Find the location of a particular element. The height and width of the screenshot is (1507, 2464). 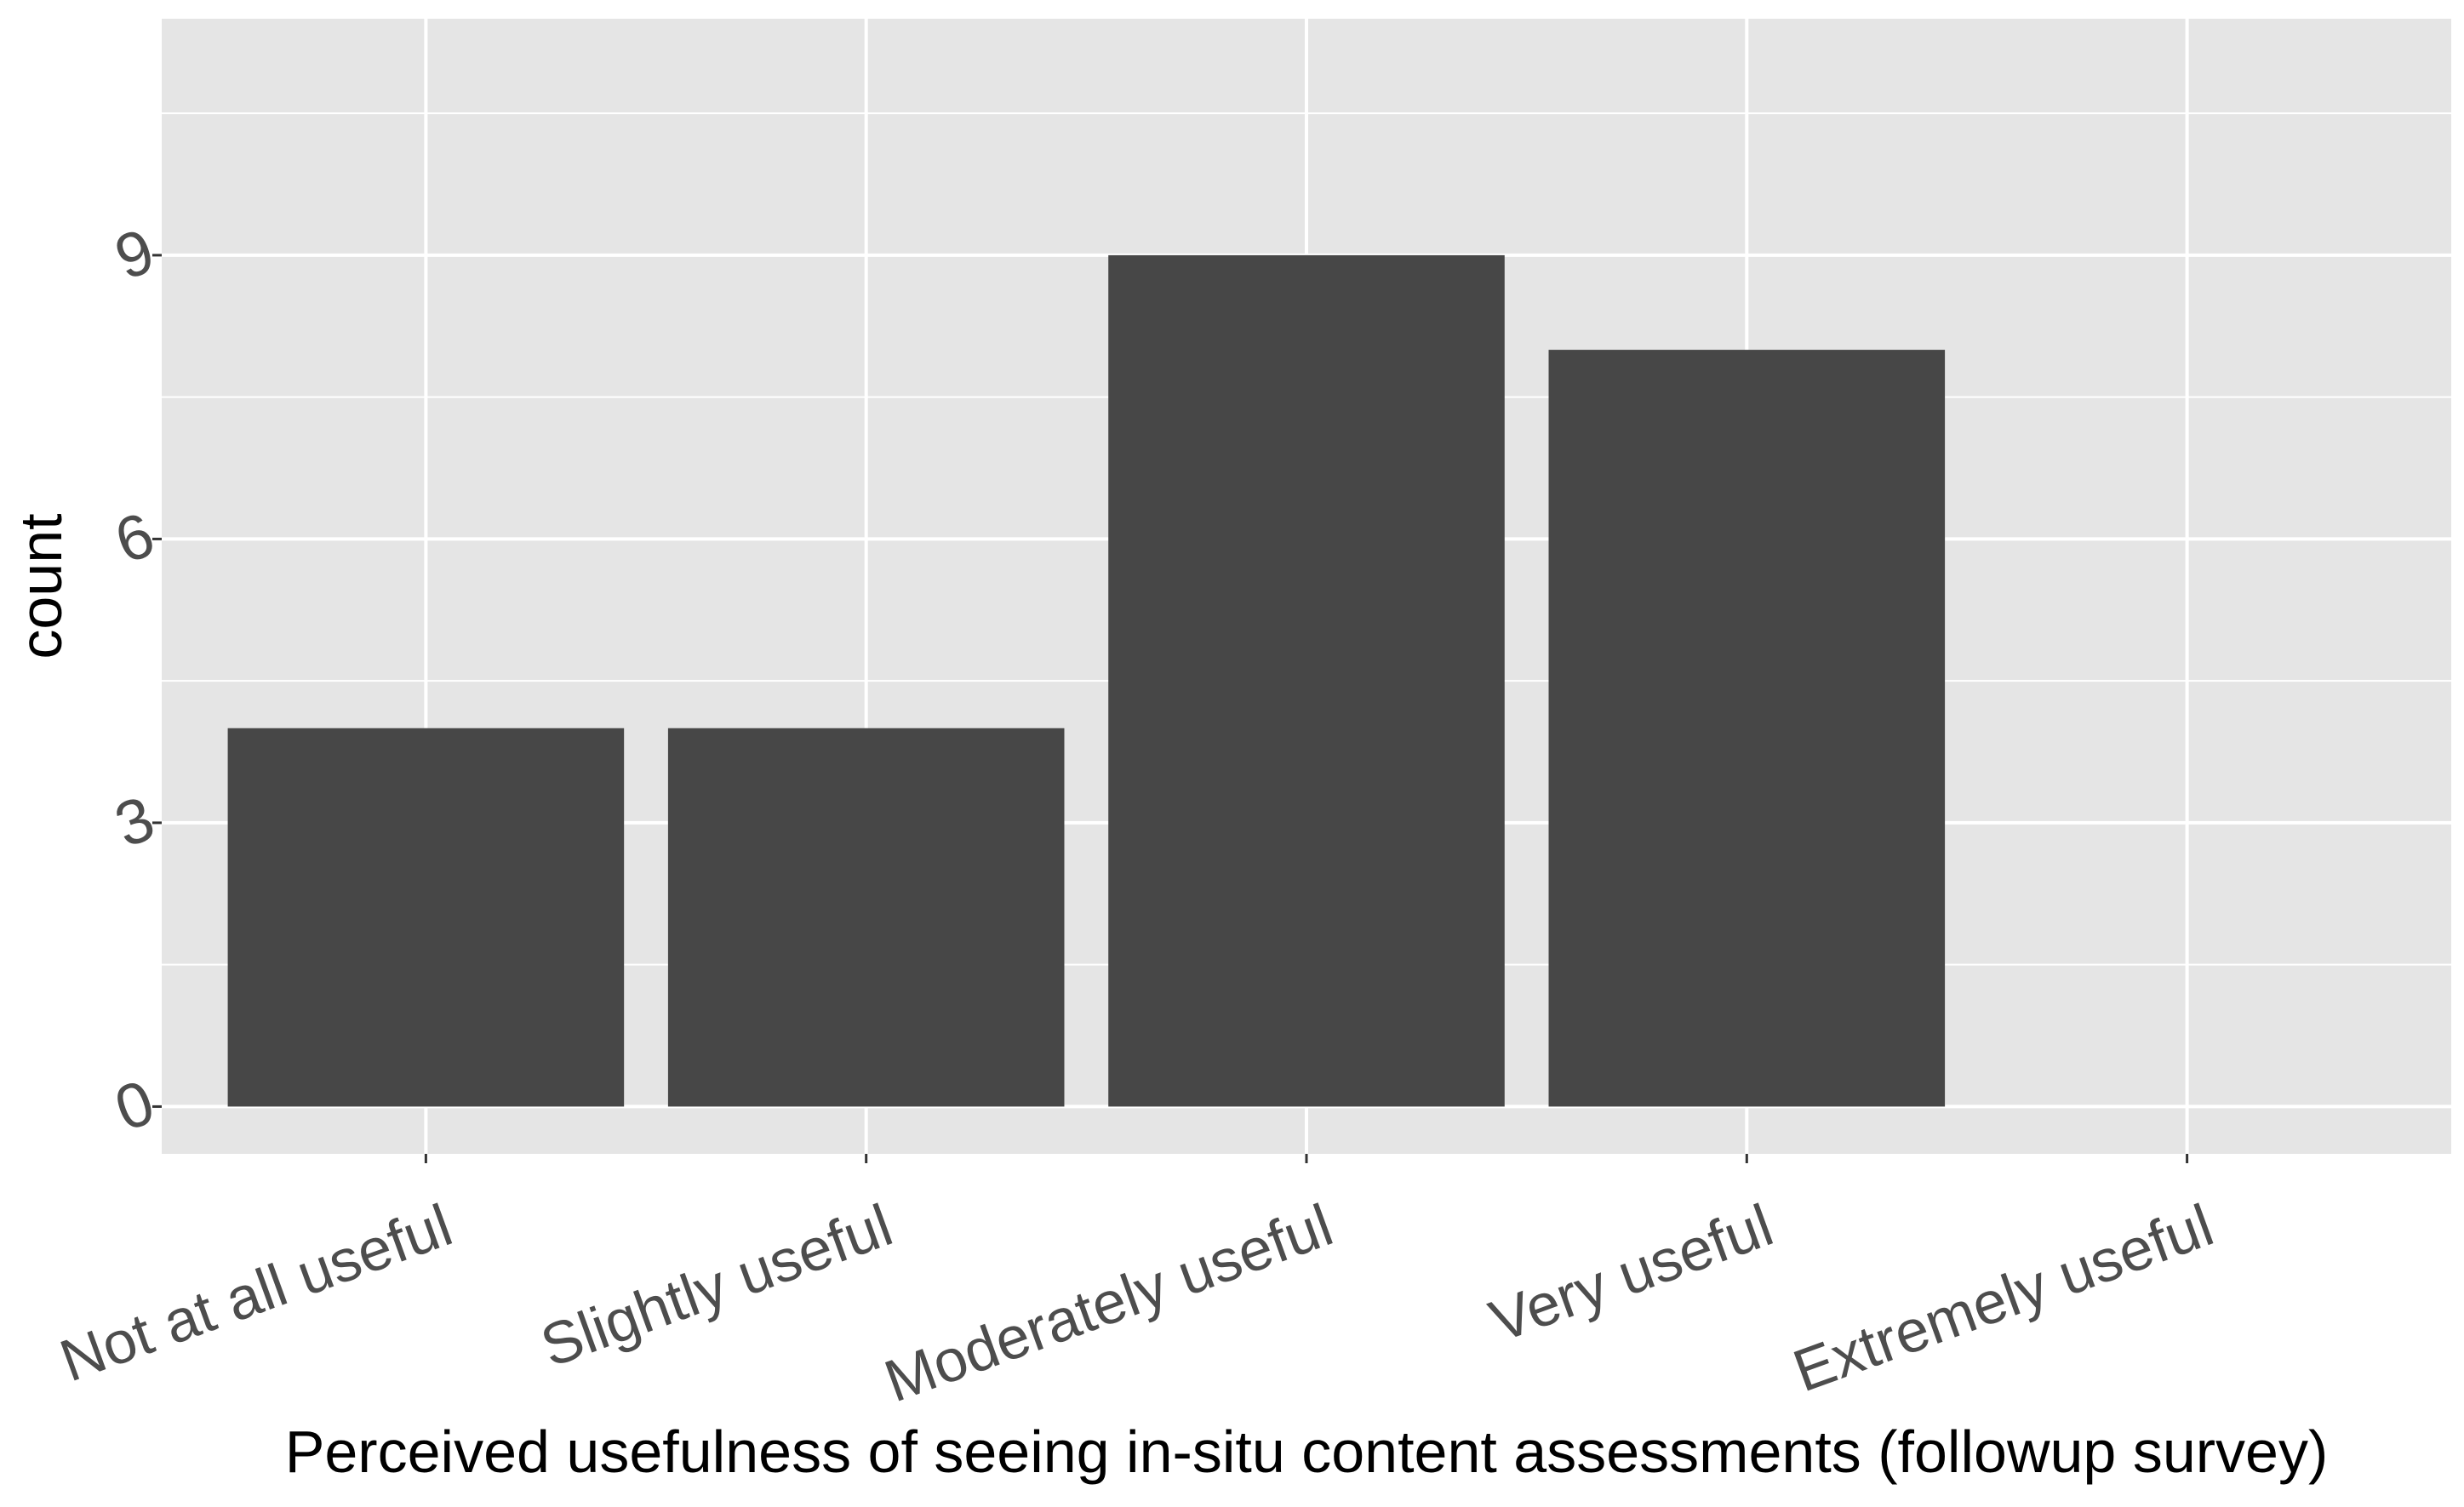

y-axis-title: count is located at coordinates (41, 586).